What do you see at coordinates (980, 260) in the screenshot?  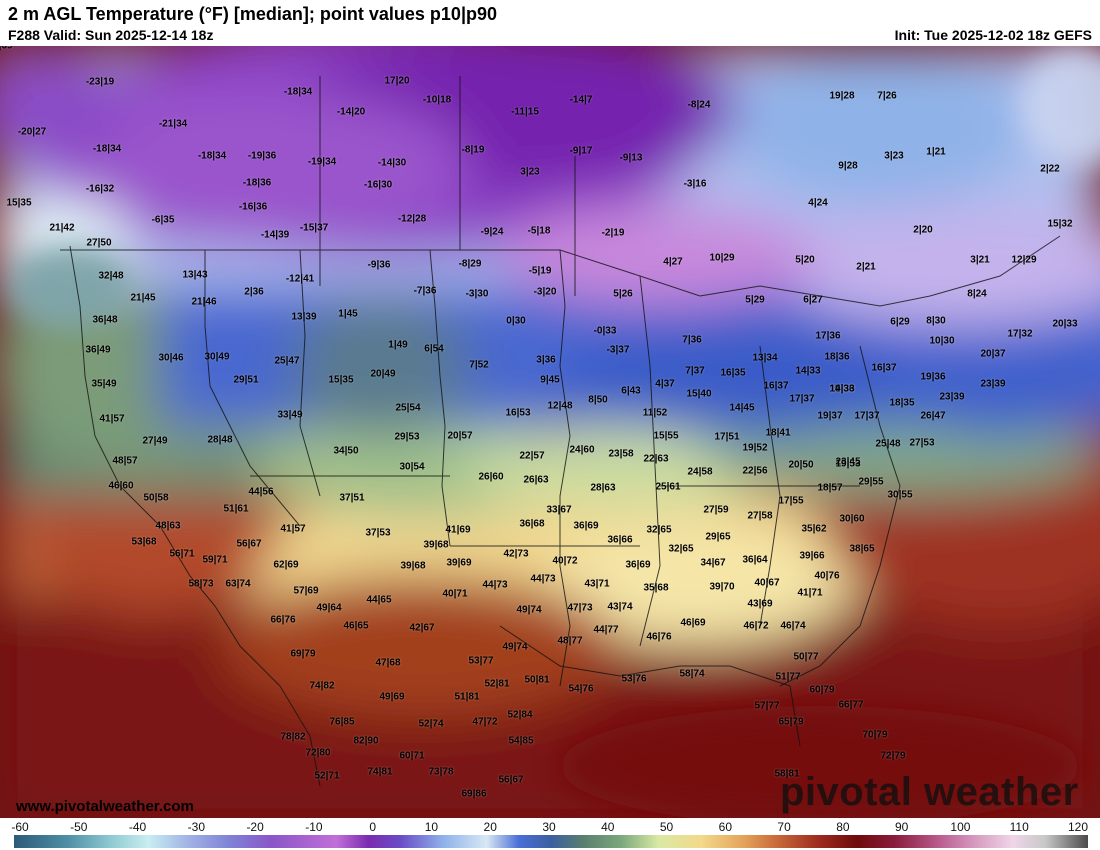 I see `point-value-label: 3|21` at bounding box center [980, 260].